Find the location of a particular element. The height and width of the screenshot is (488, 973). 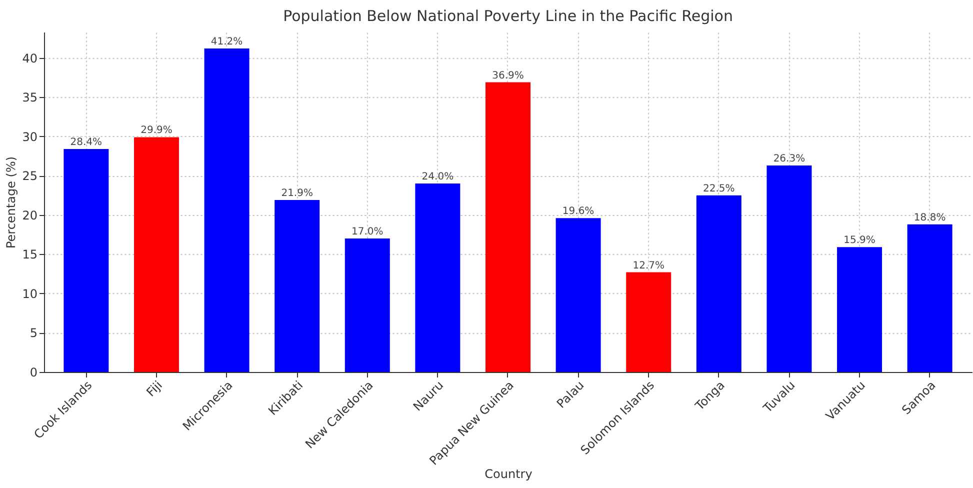

y-tick-label: 0 is located at coordinates (34, 373).